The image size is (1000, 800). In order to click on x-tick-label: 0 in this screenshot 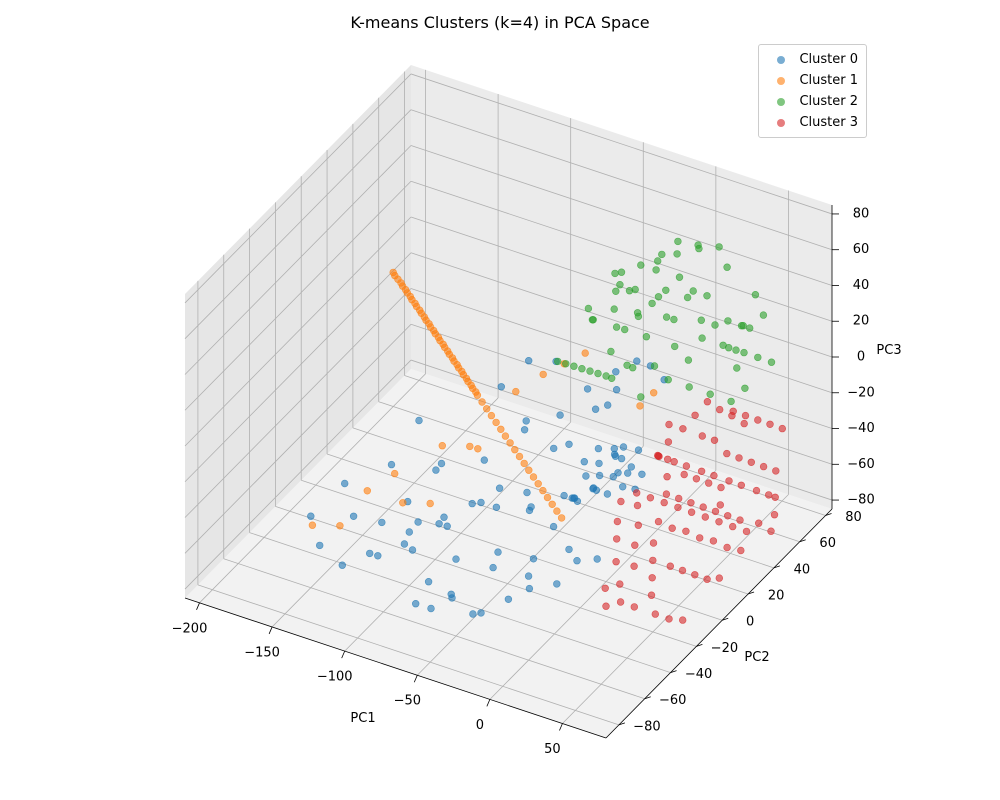, I will do `click(480, 725)`.